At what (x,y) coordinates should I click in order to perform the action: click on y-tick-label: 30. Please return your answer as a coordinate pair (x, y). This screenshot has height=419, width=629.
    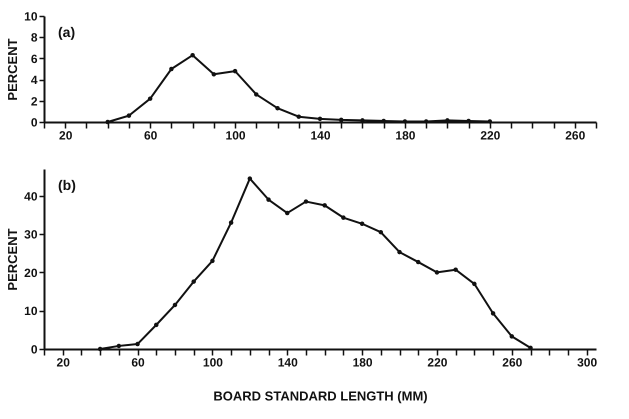
    Looking at the image, I should click on (31, 235).